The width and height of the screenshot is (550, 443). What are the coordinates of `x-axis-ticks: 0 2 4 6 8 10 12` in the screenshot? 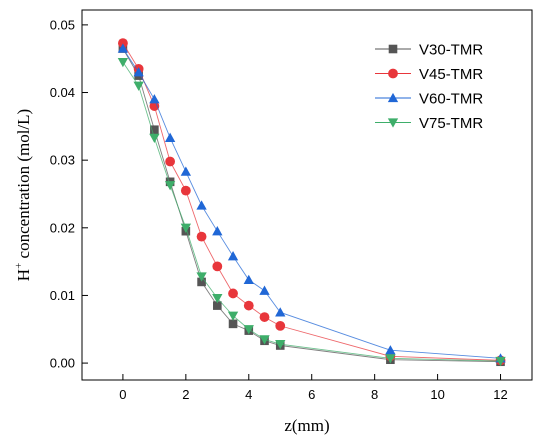 It's located at (313, 388).